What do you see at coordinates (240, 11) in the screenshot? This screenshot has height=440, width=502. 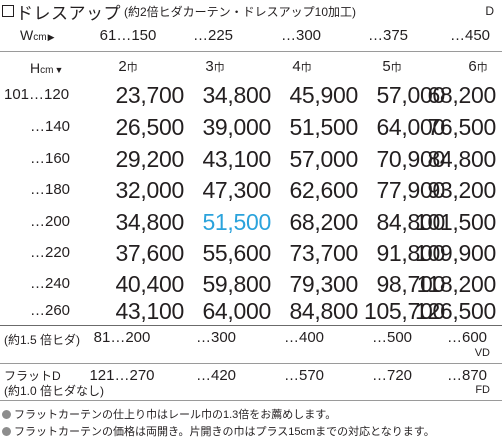 I see `title-subtitle: (約2倍ヒダカーテン・ドレスアップ10加工)` at bounding box center [240, 11].